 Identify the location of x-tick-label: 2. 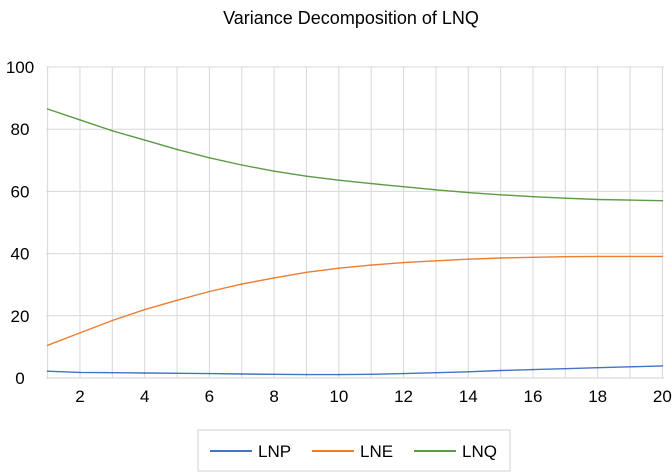
(79, 396).